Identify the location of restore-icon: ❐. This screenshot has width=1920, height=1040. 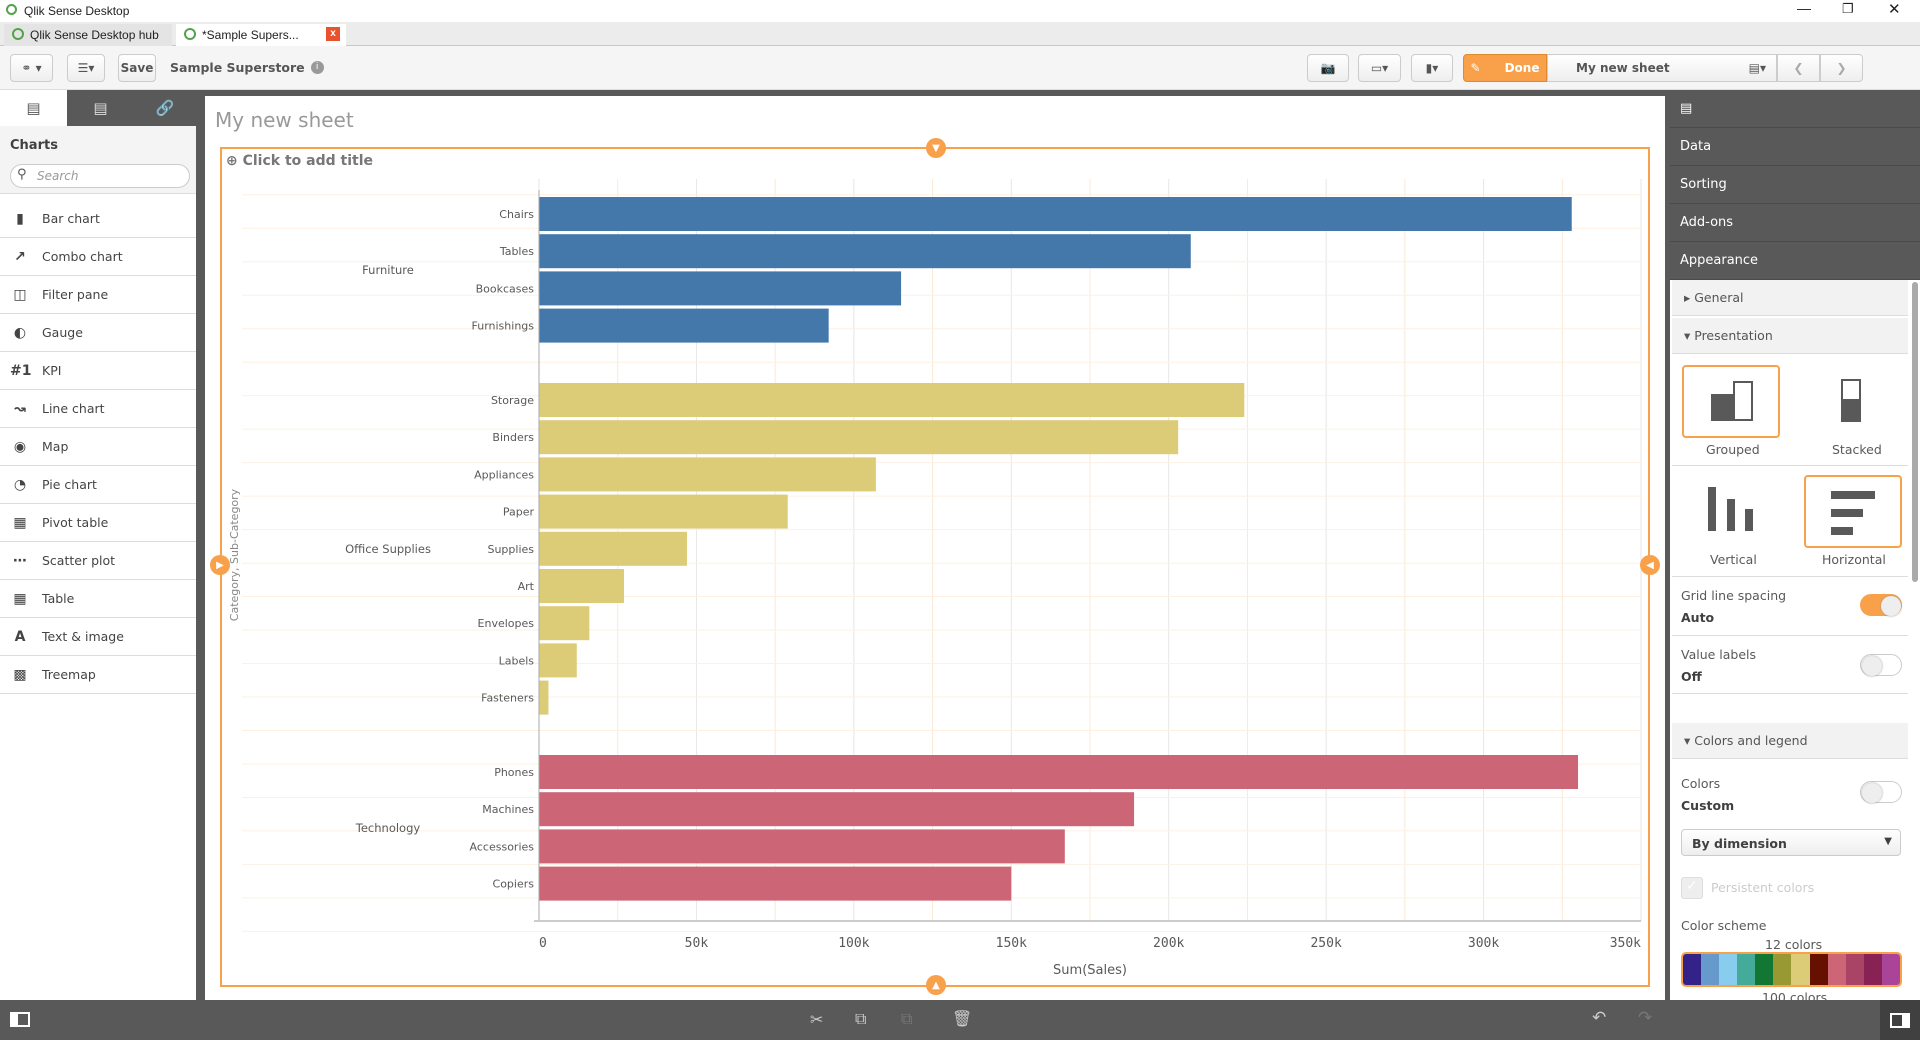
(1848, 8).